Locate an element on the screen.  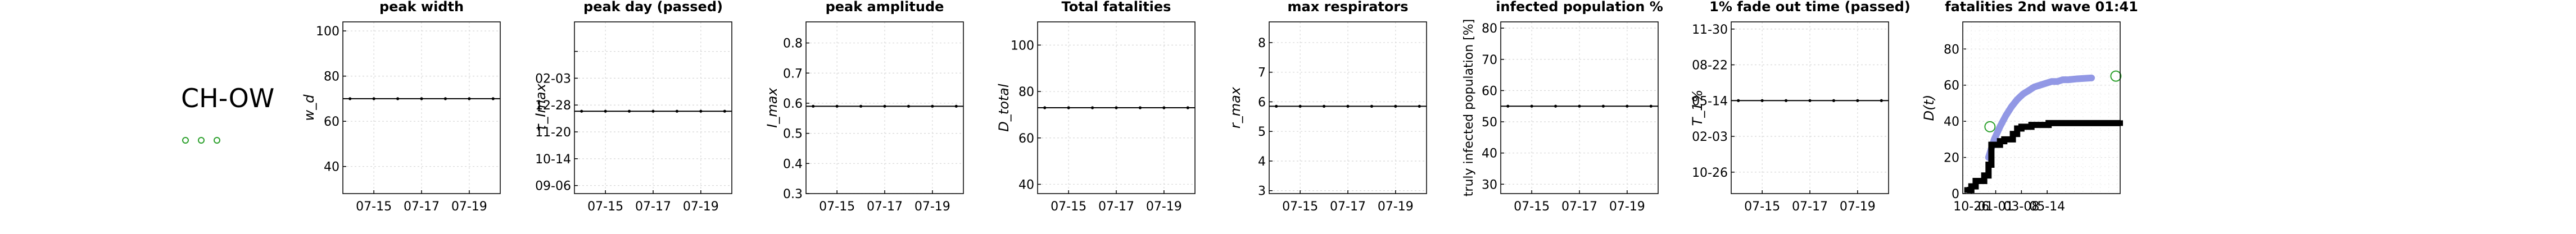
chart-title: peak day (passed) is located at coordinates (653, 7).